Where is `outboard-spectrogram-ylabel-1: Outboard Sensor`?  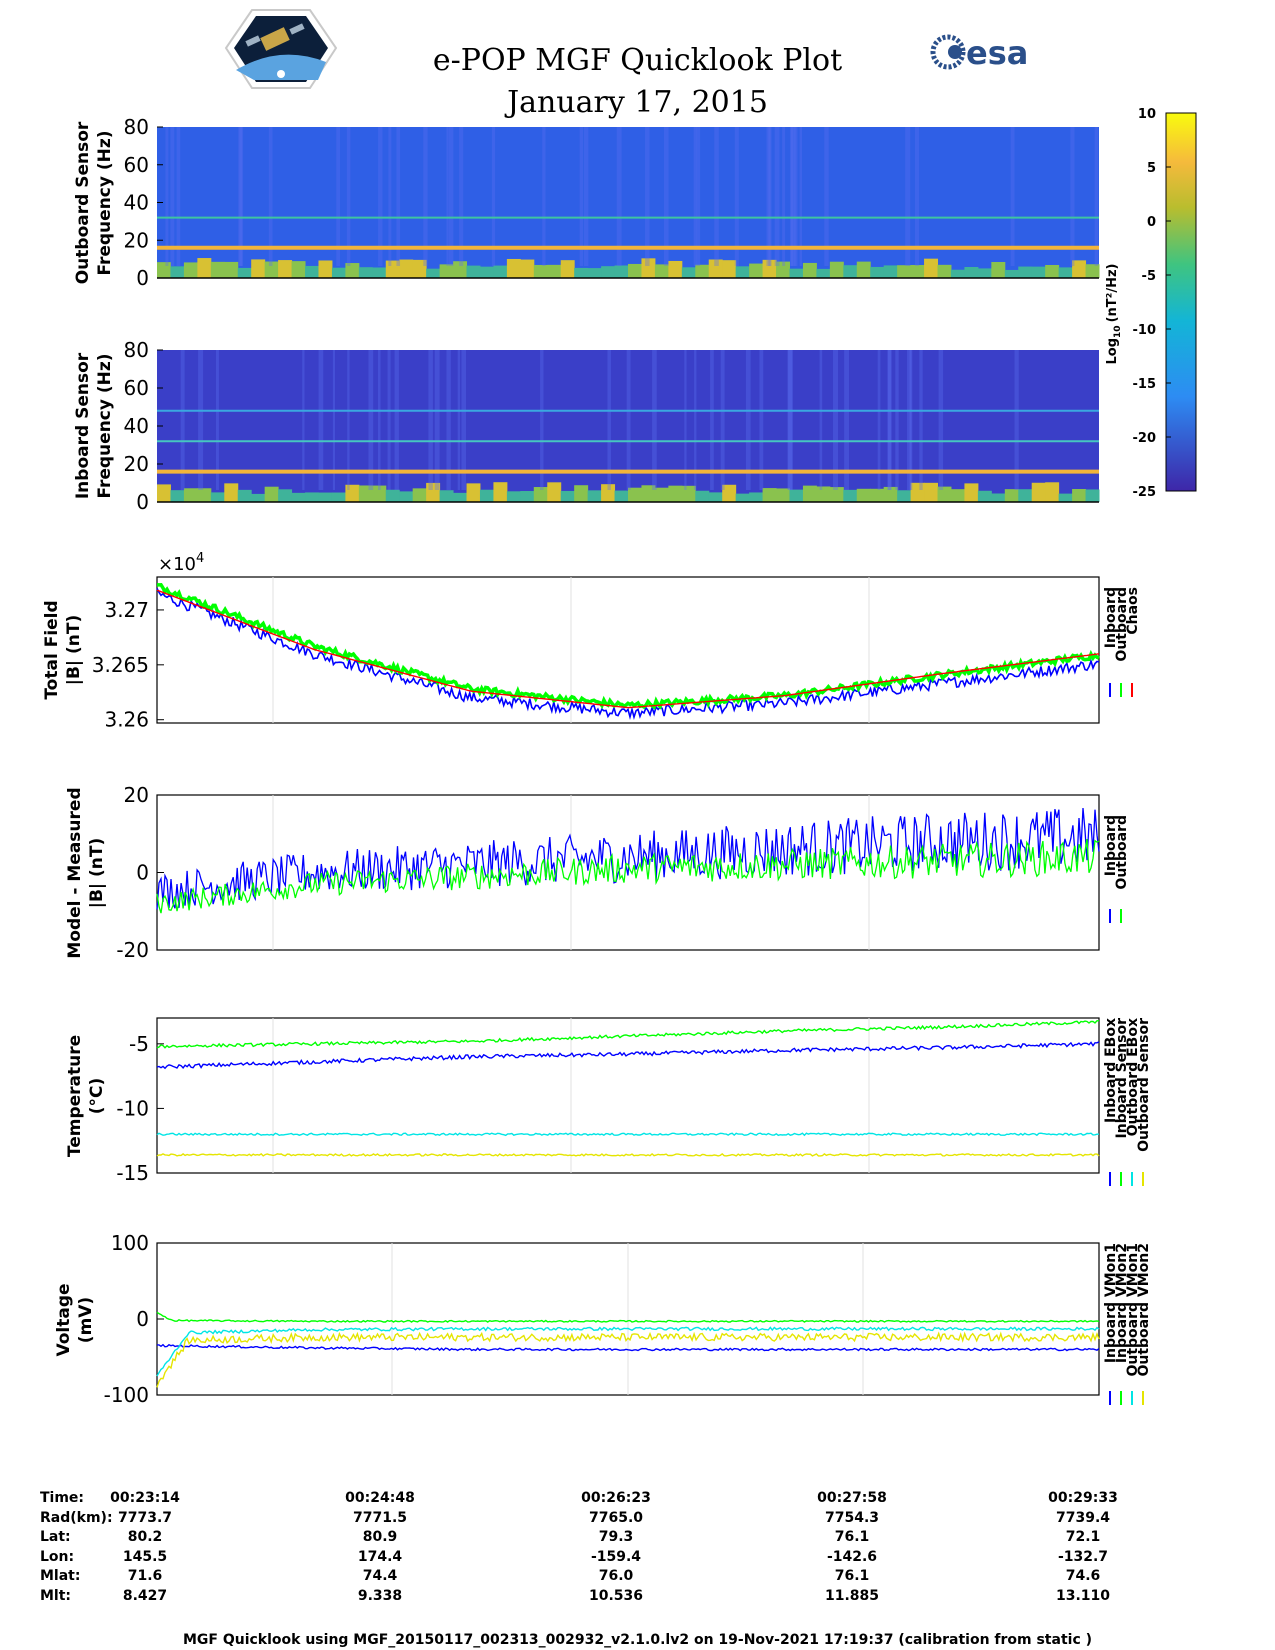
outboard-spectrogram-ylabel-1: Outboard Sensor is located at coordinates (83, 202).